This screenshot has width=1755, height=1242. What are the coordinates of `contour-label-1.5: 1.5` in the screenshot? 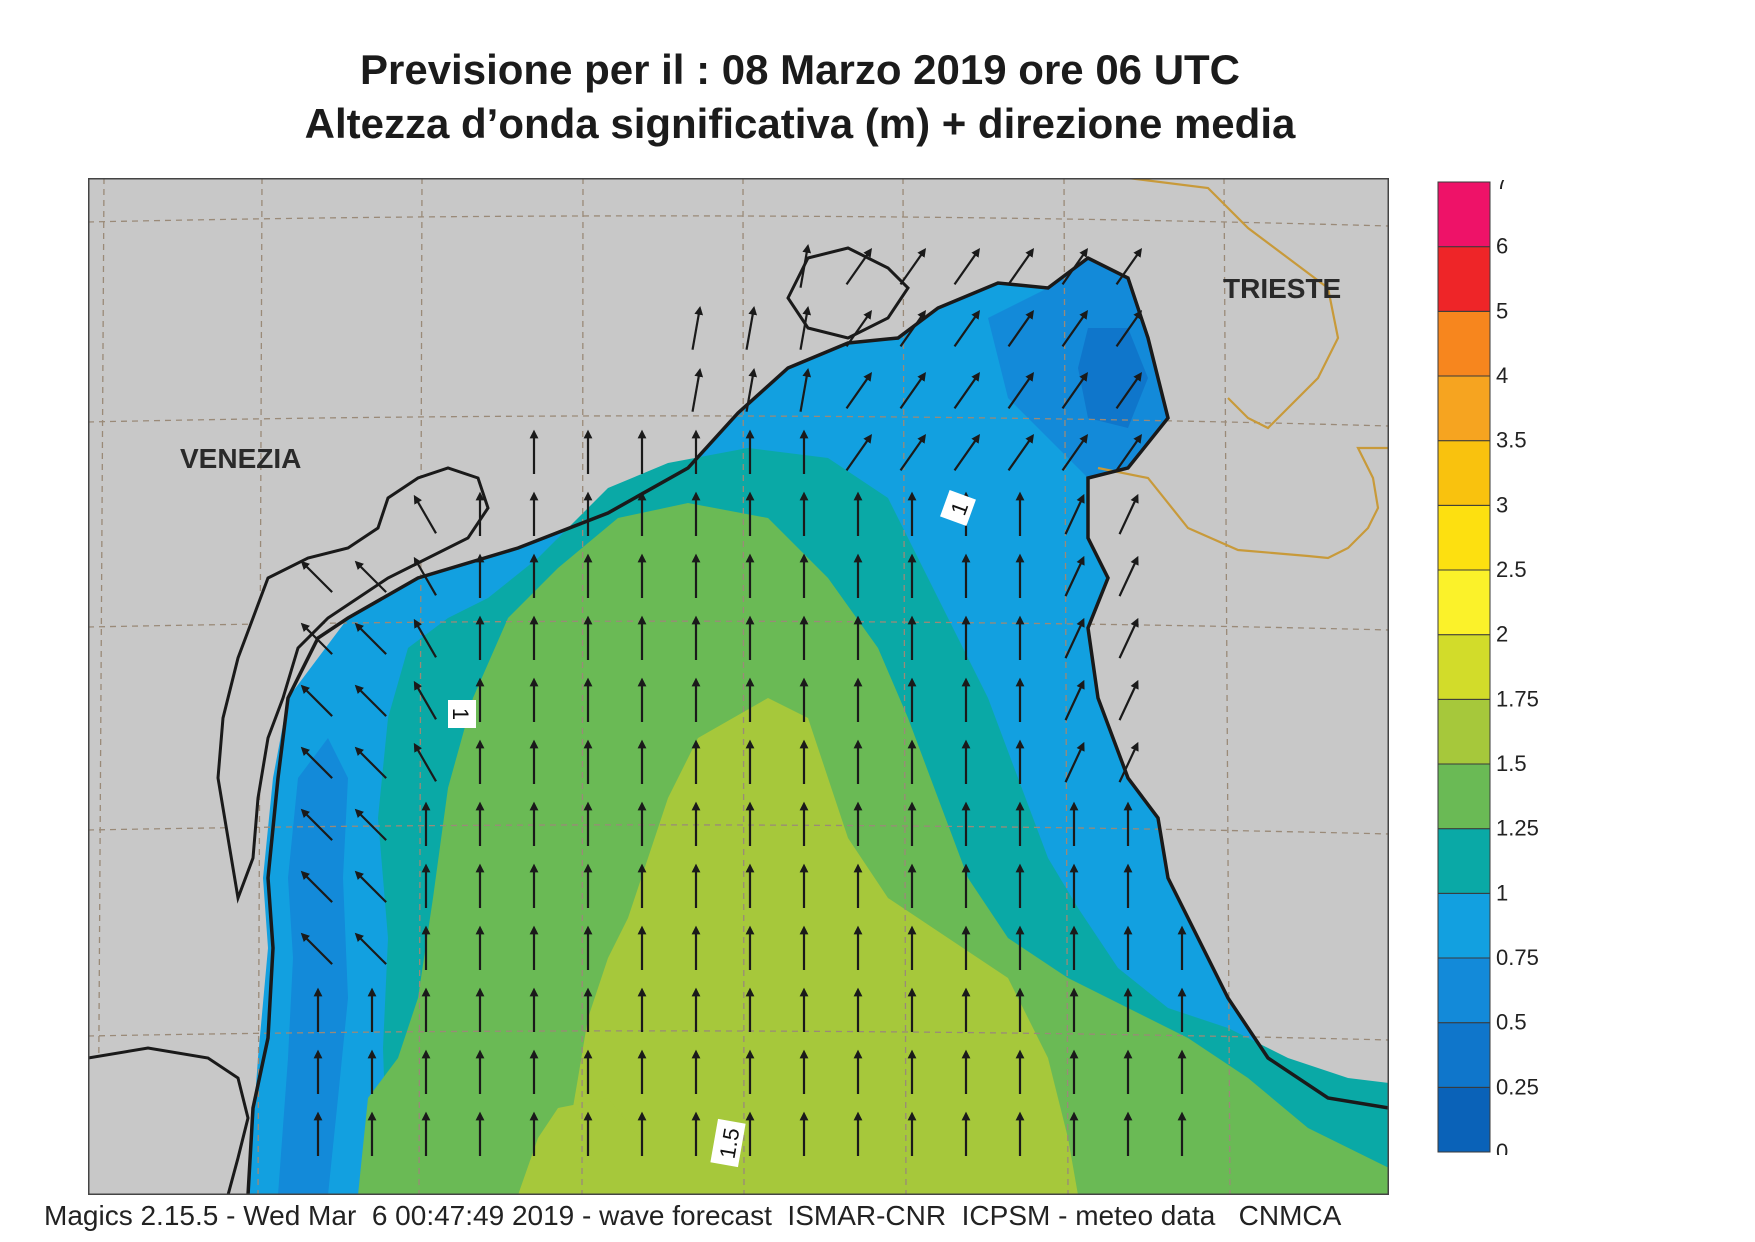 It's located at (728, 1143).